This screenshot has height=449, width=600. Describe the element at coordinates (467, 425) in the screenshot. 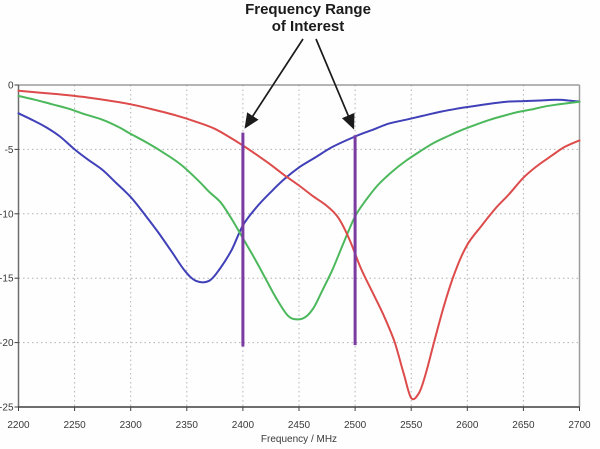

I see `x-tick-label: 2600` at that location.